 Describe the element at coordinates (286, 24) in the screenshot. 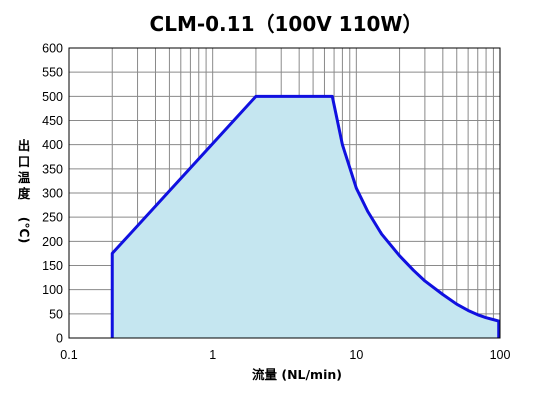

I see `chart-title: CLM-0.11（100V 110W）` at that location.